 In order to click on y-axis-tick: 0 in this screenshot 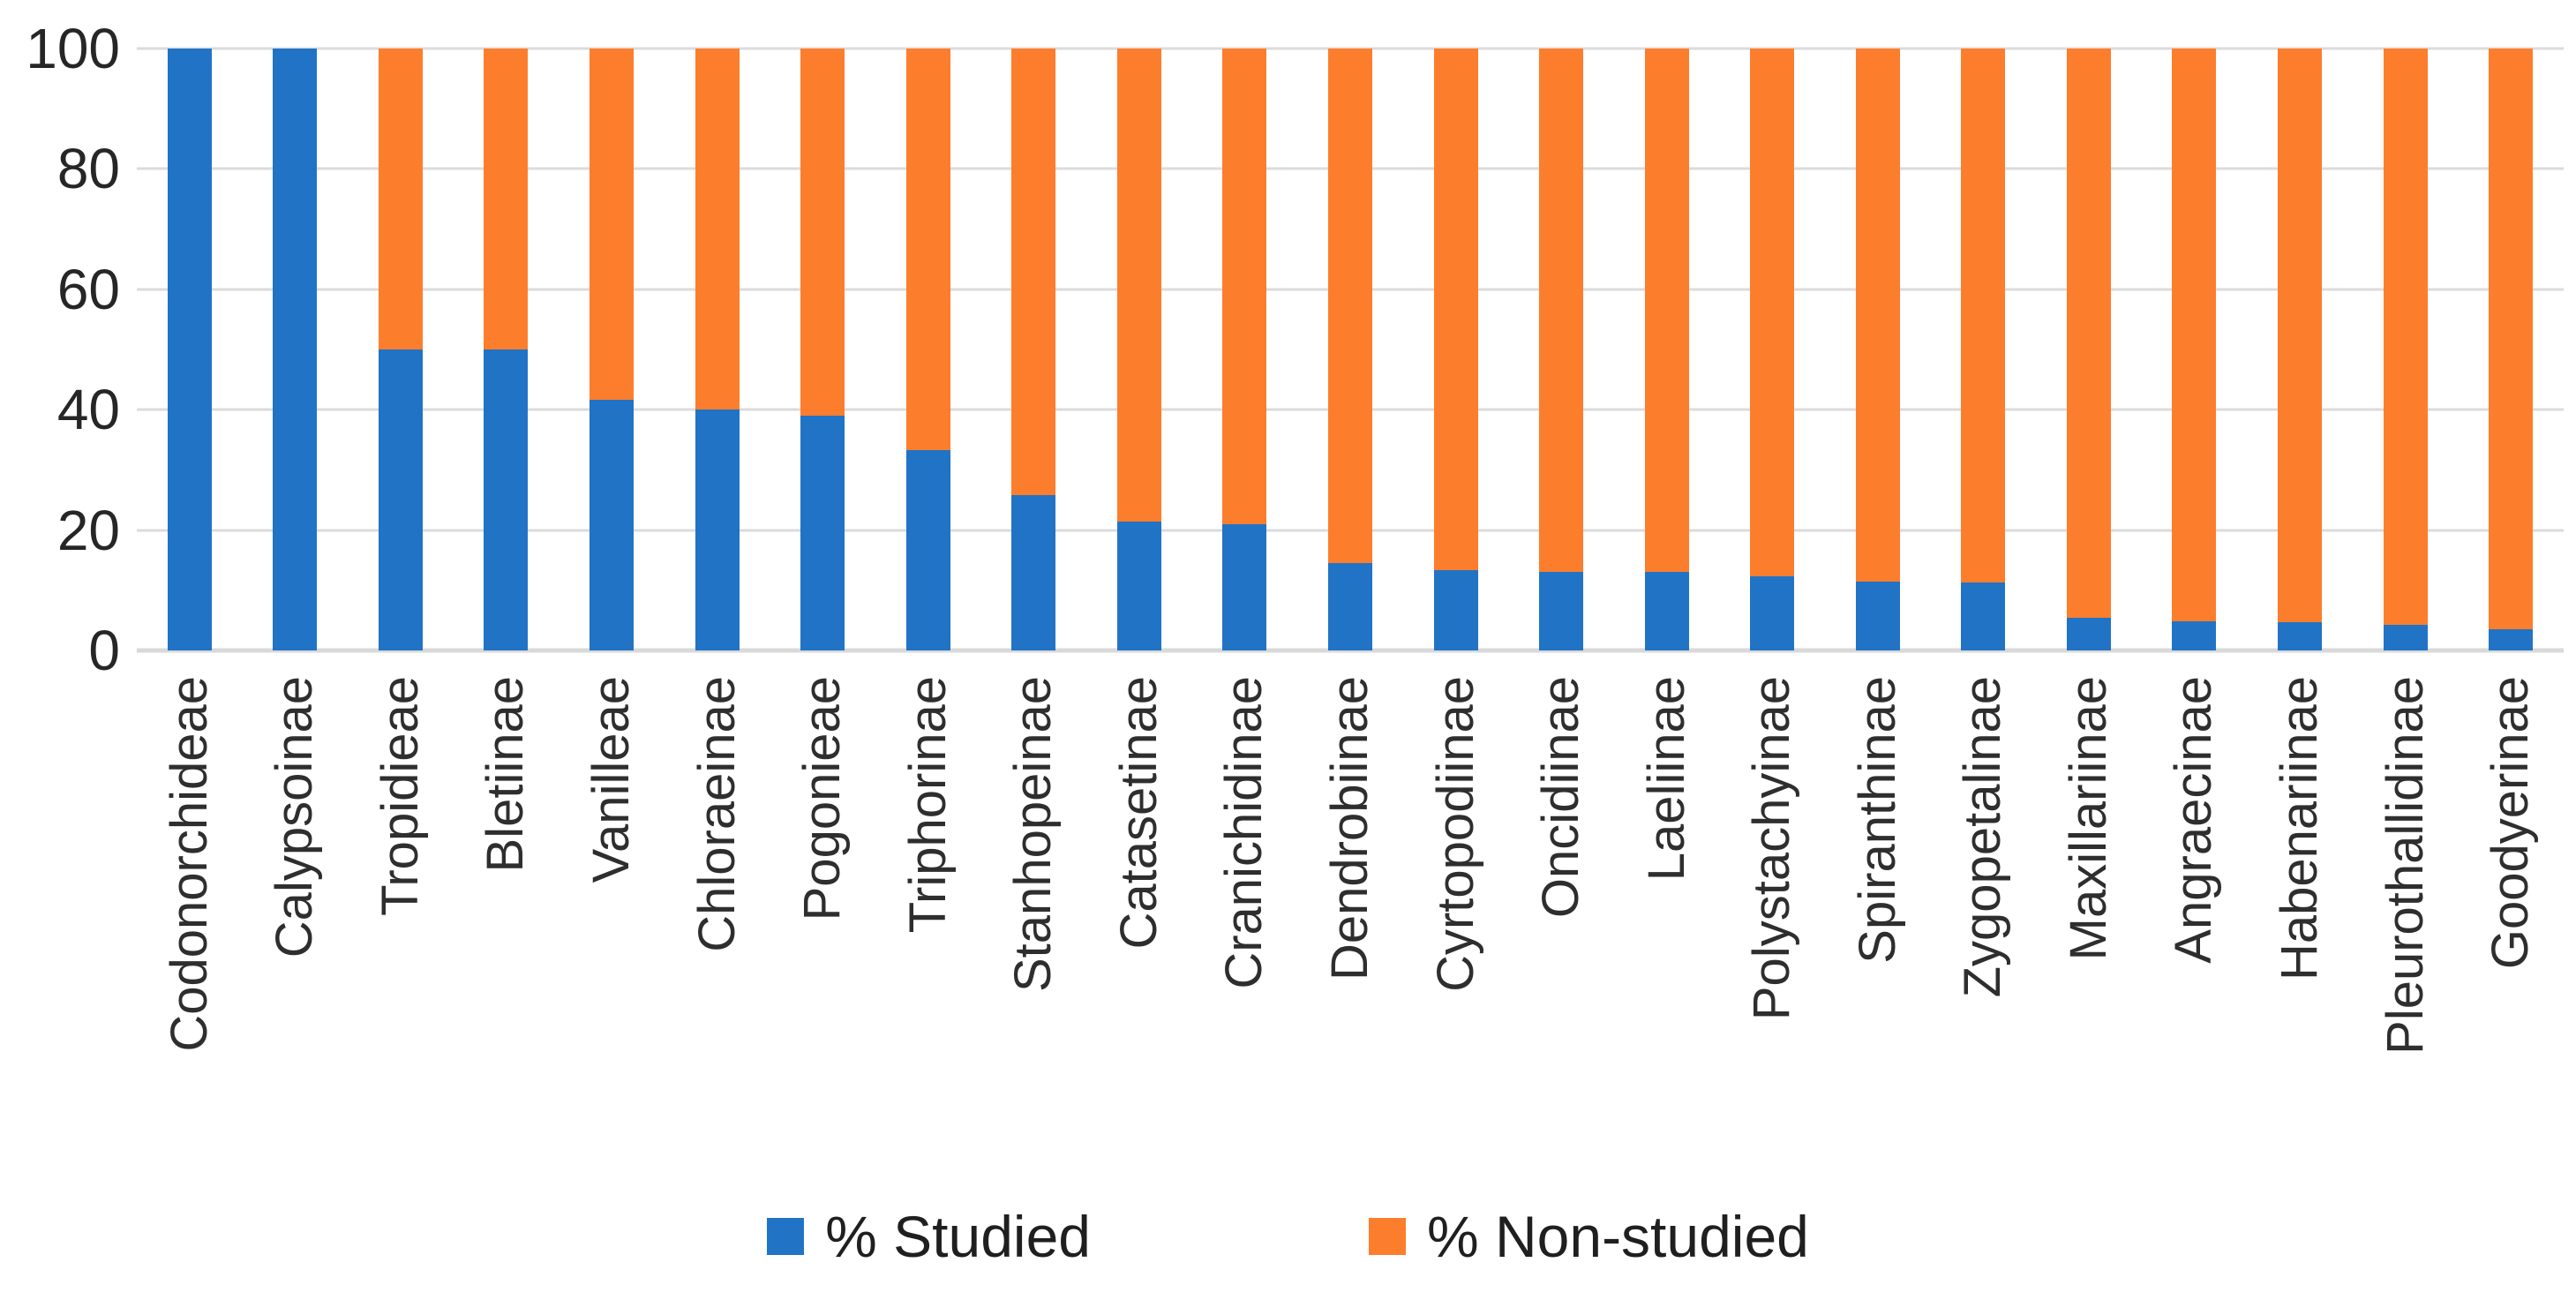, I will do `click(104, 650)`.